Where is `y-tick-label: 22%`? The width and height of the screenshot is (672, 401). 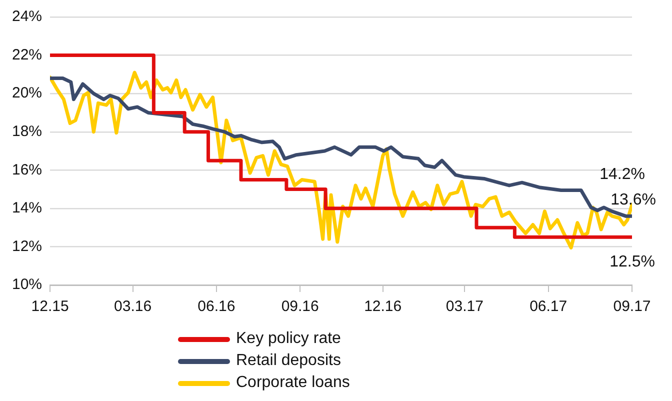
y-tick-label: 22% is located at coordinates (27, 55).